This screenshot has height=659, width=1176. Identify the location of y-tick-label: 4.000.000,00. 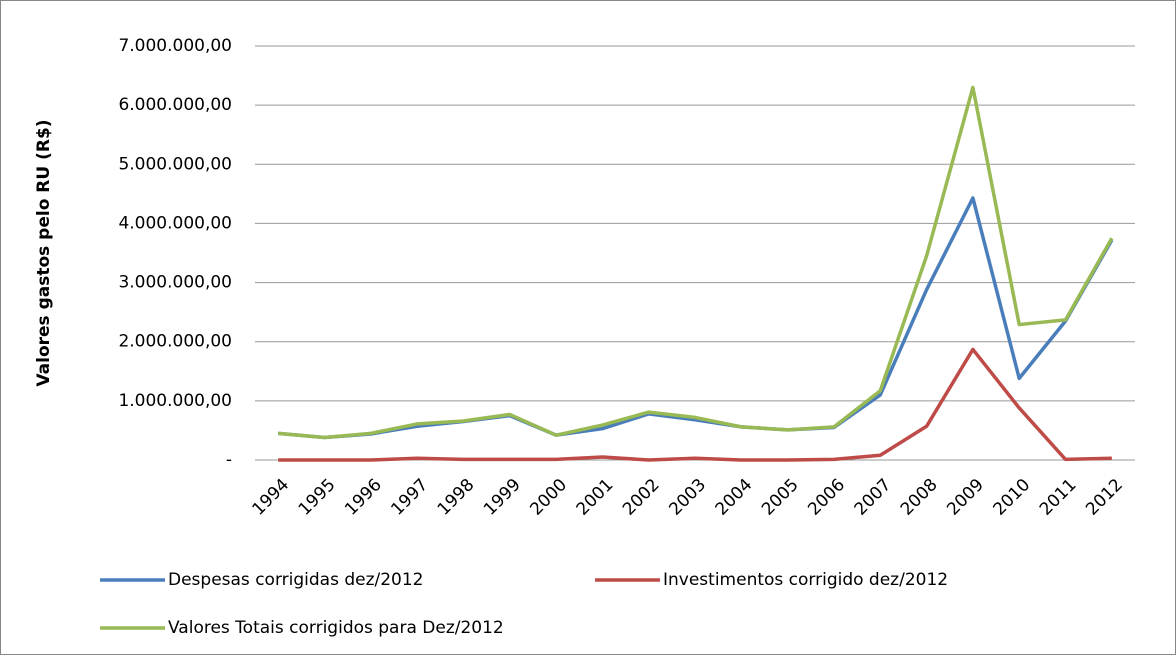
(175, 223).